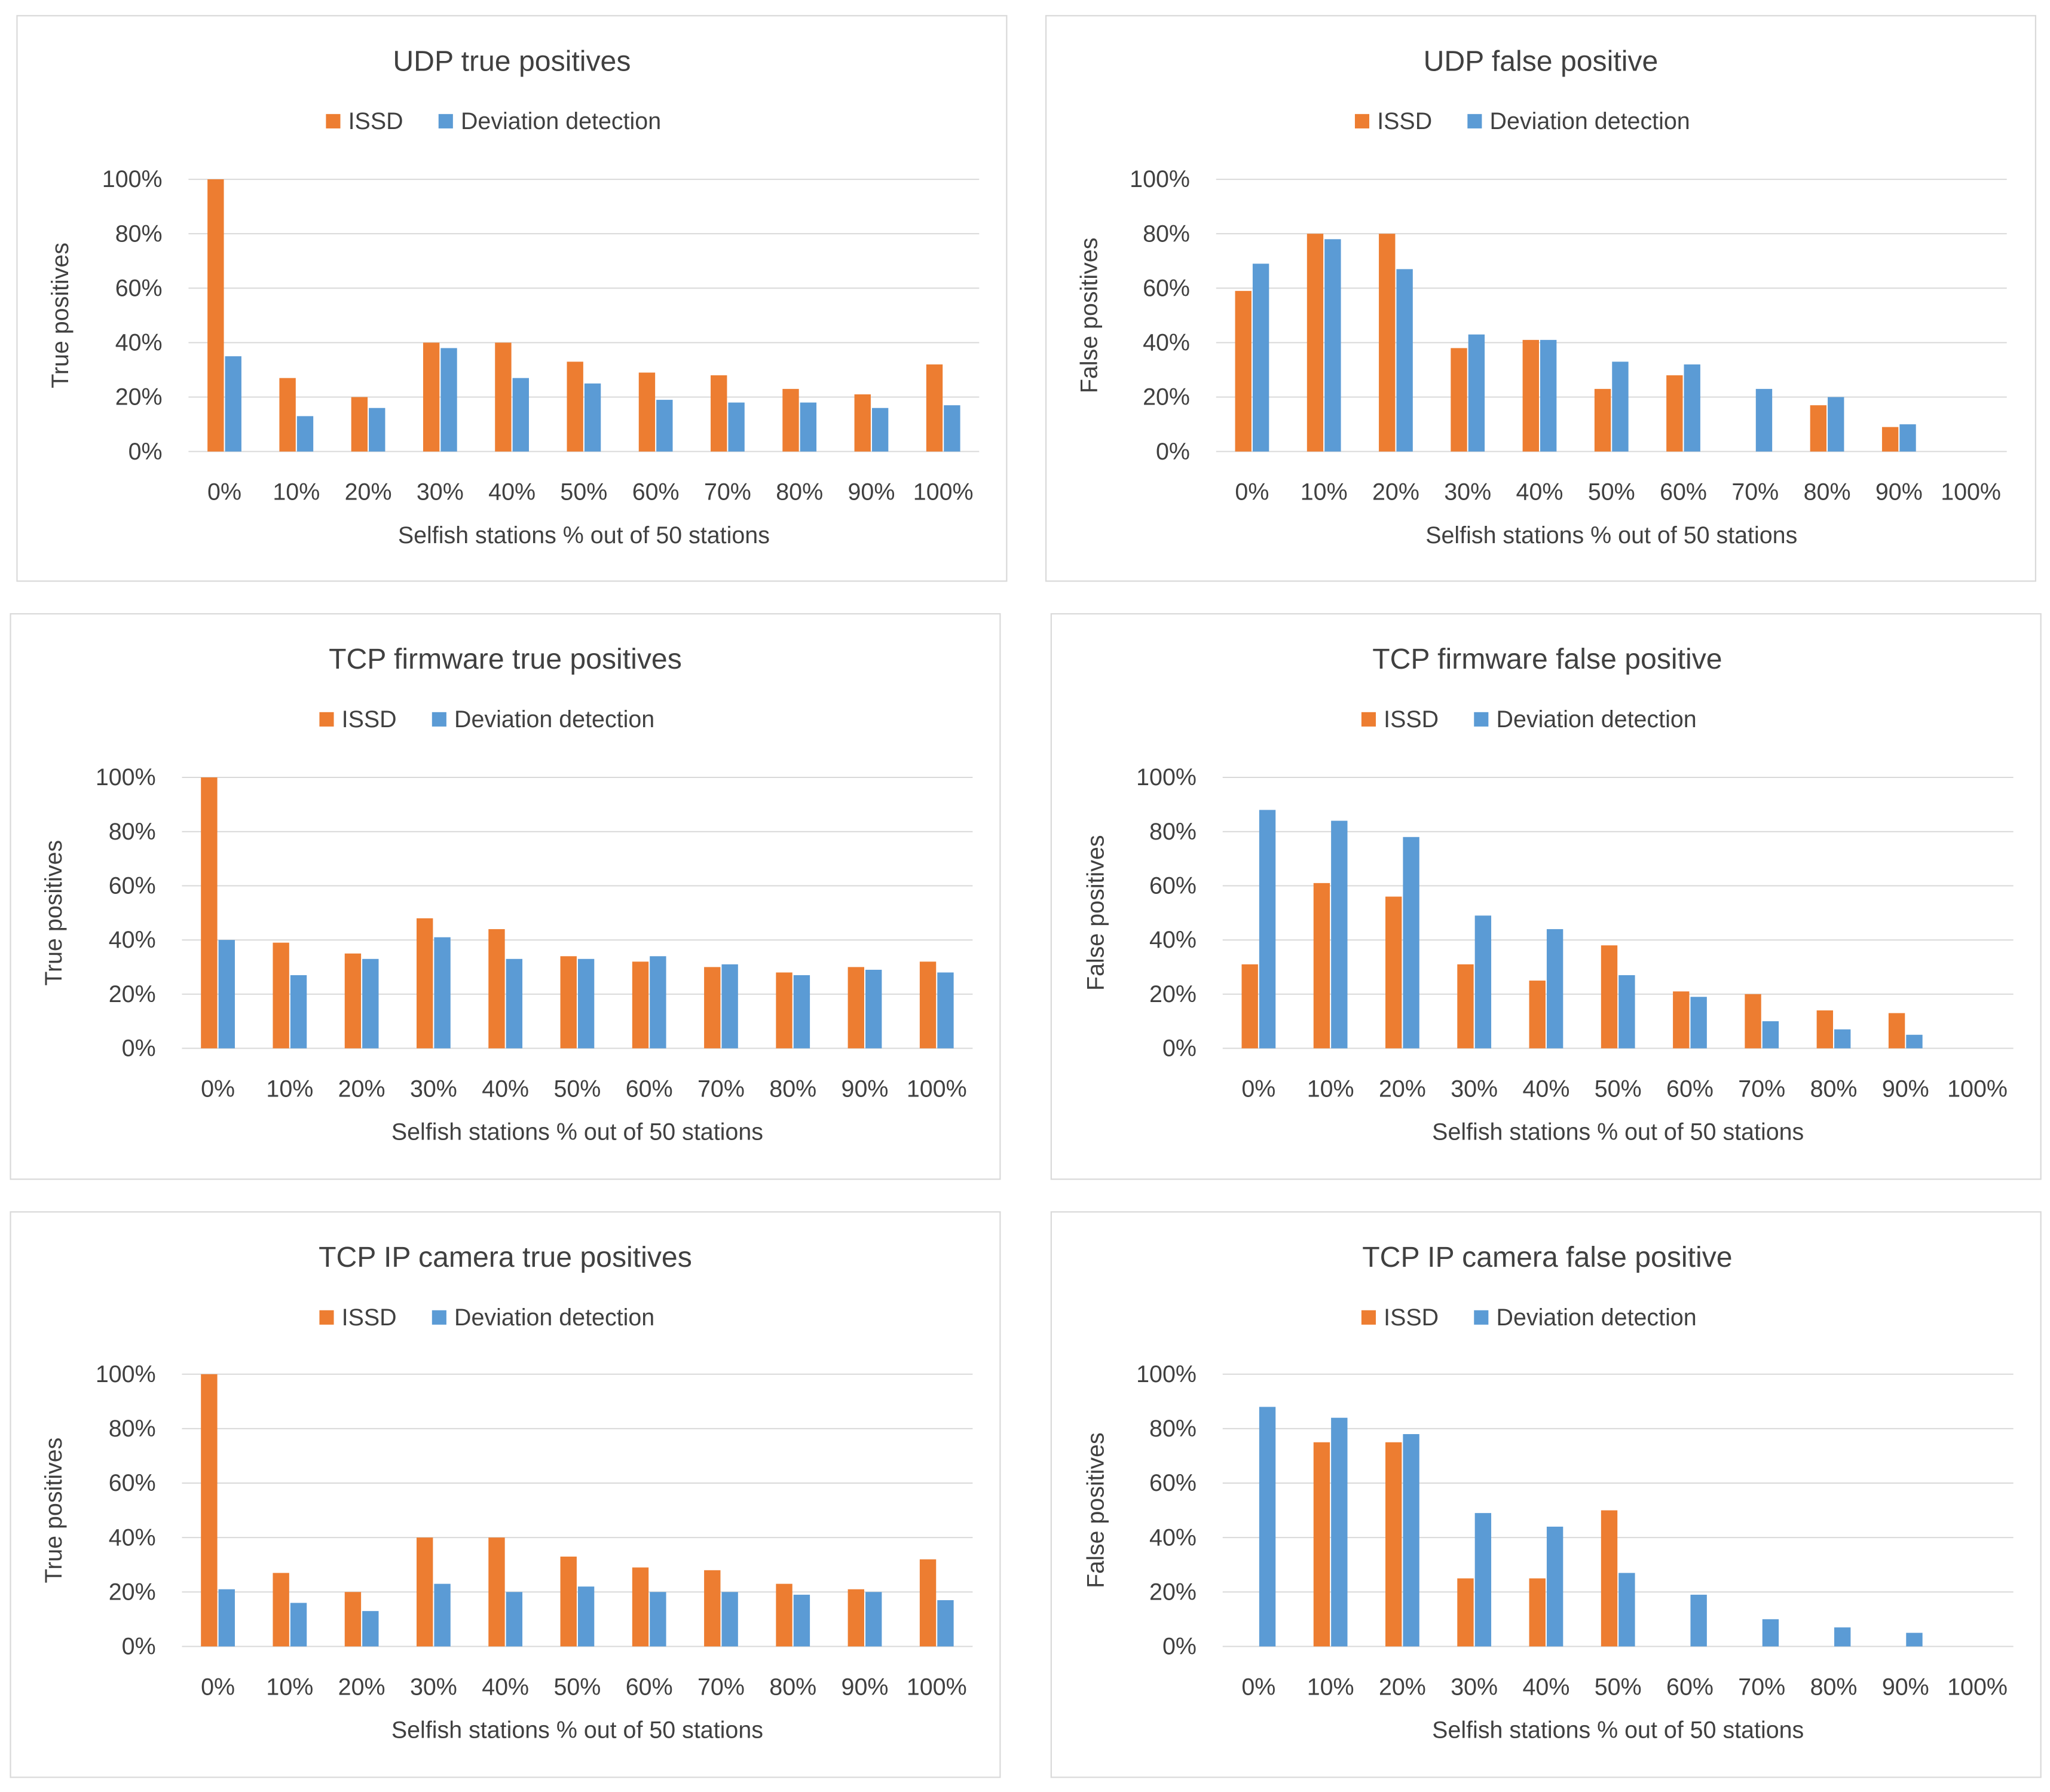 The image size is (2050, 1792). Describe the element at coordinates (139, 288) in the screenshot. I see `y-tick-label: 60%` at that location.